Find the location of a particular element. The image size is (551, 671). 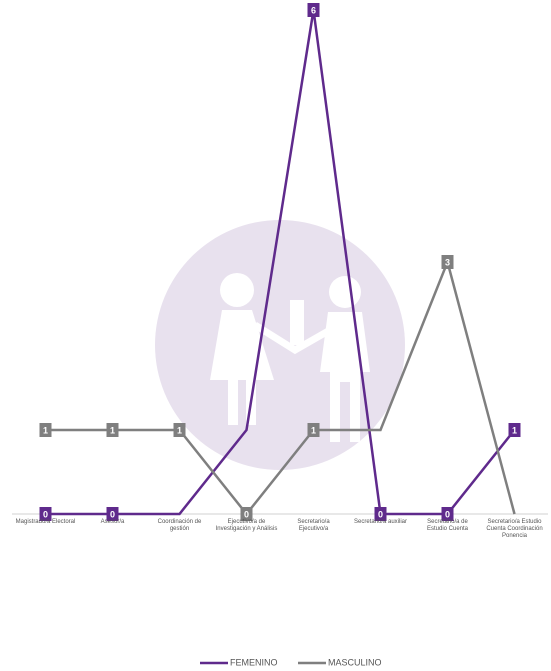

x-tick-label: Secretario/a Ejecutivo/a is located at coordinates (313, 525).